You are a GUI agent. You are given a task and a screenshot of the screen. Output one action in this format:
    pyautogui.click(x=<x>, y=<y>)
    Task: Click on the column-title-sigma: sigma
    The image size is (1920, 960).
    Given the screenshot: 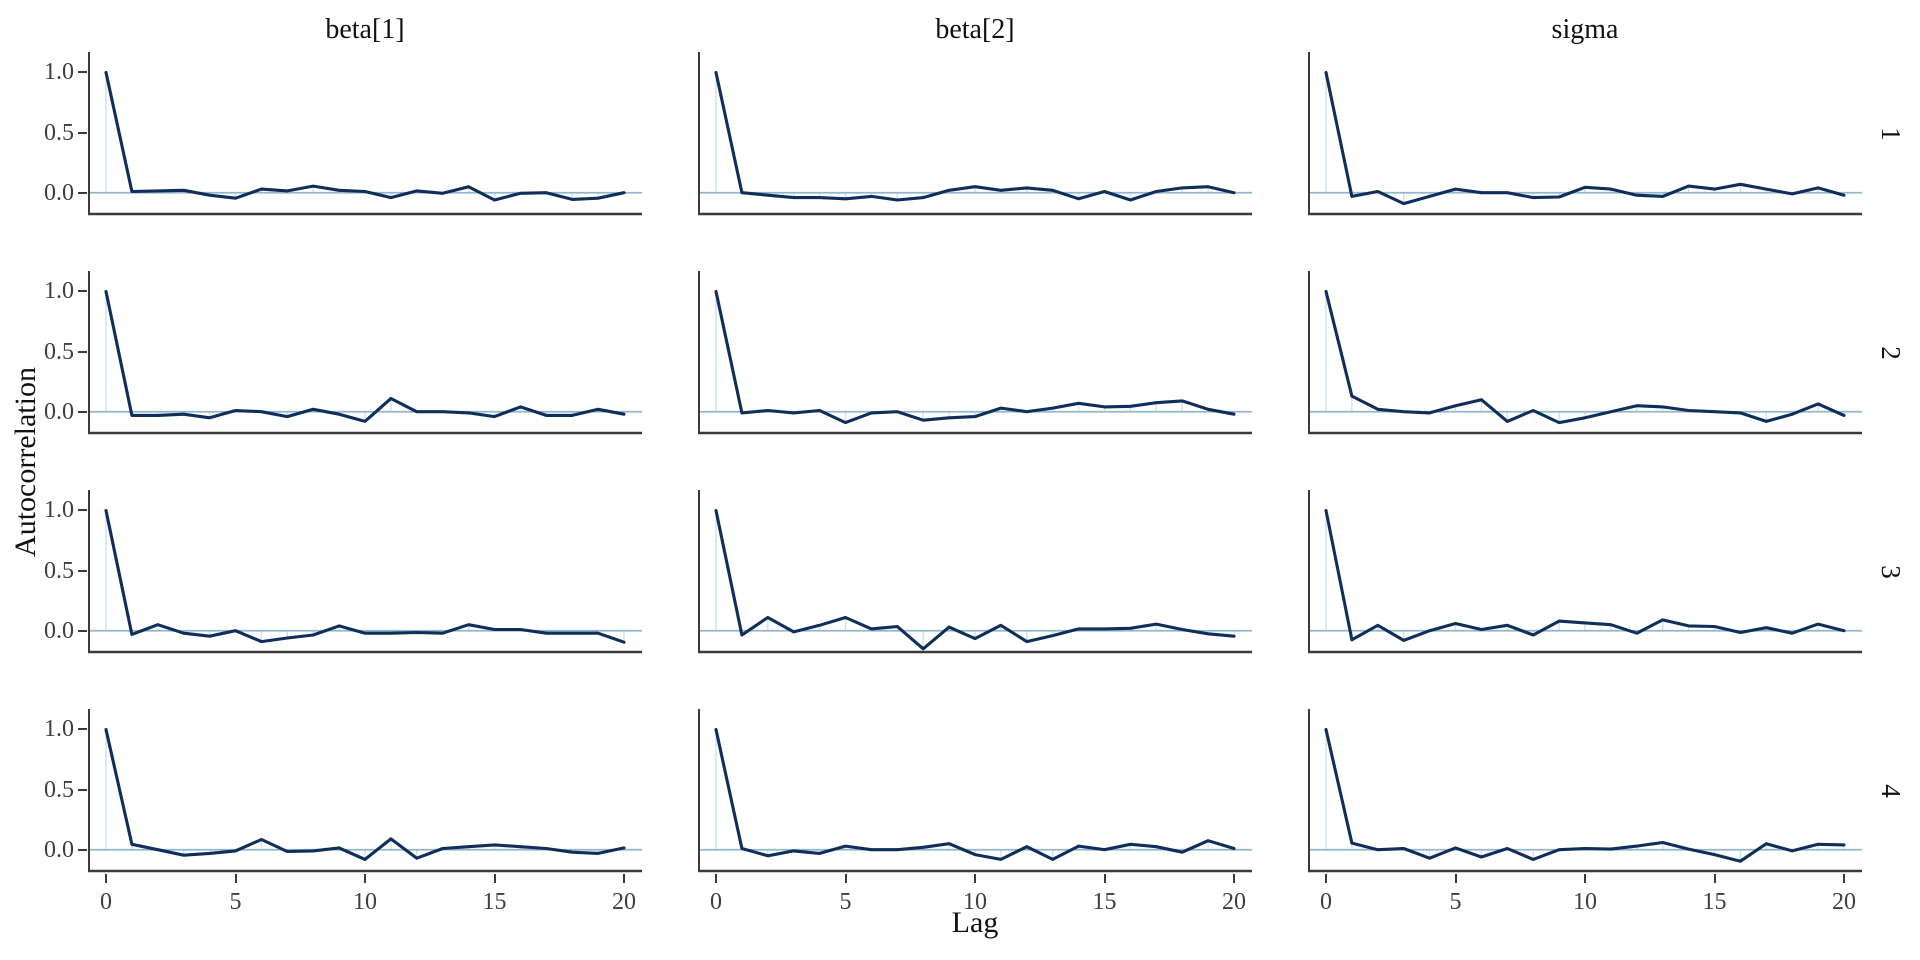 What is the action you would take?
    pyautogui.click(x=1585, y=29)
    